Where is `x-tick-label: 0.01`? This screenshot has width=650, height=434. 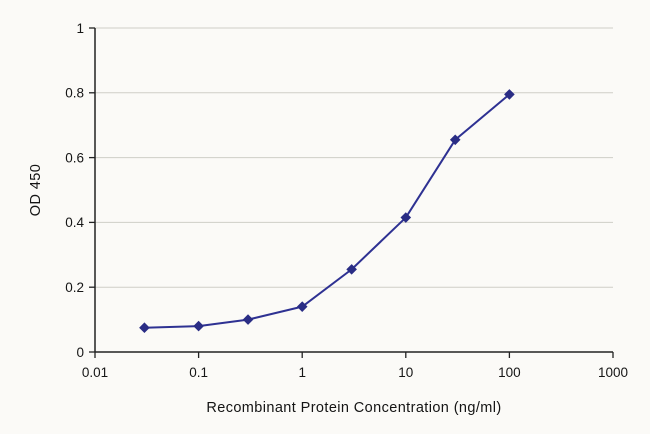 x-tick-label: 0.01 is located at coordinates (95, 372).